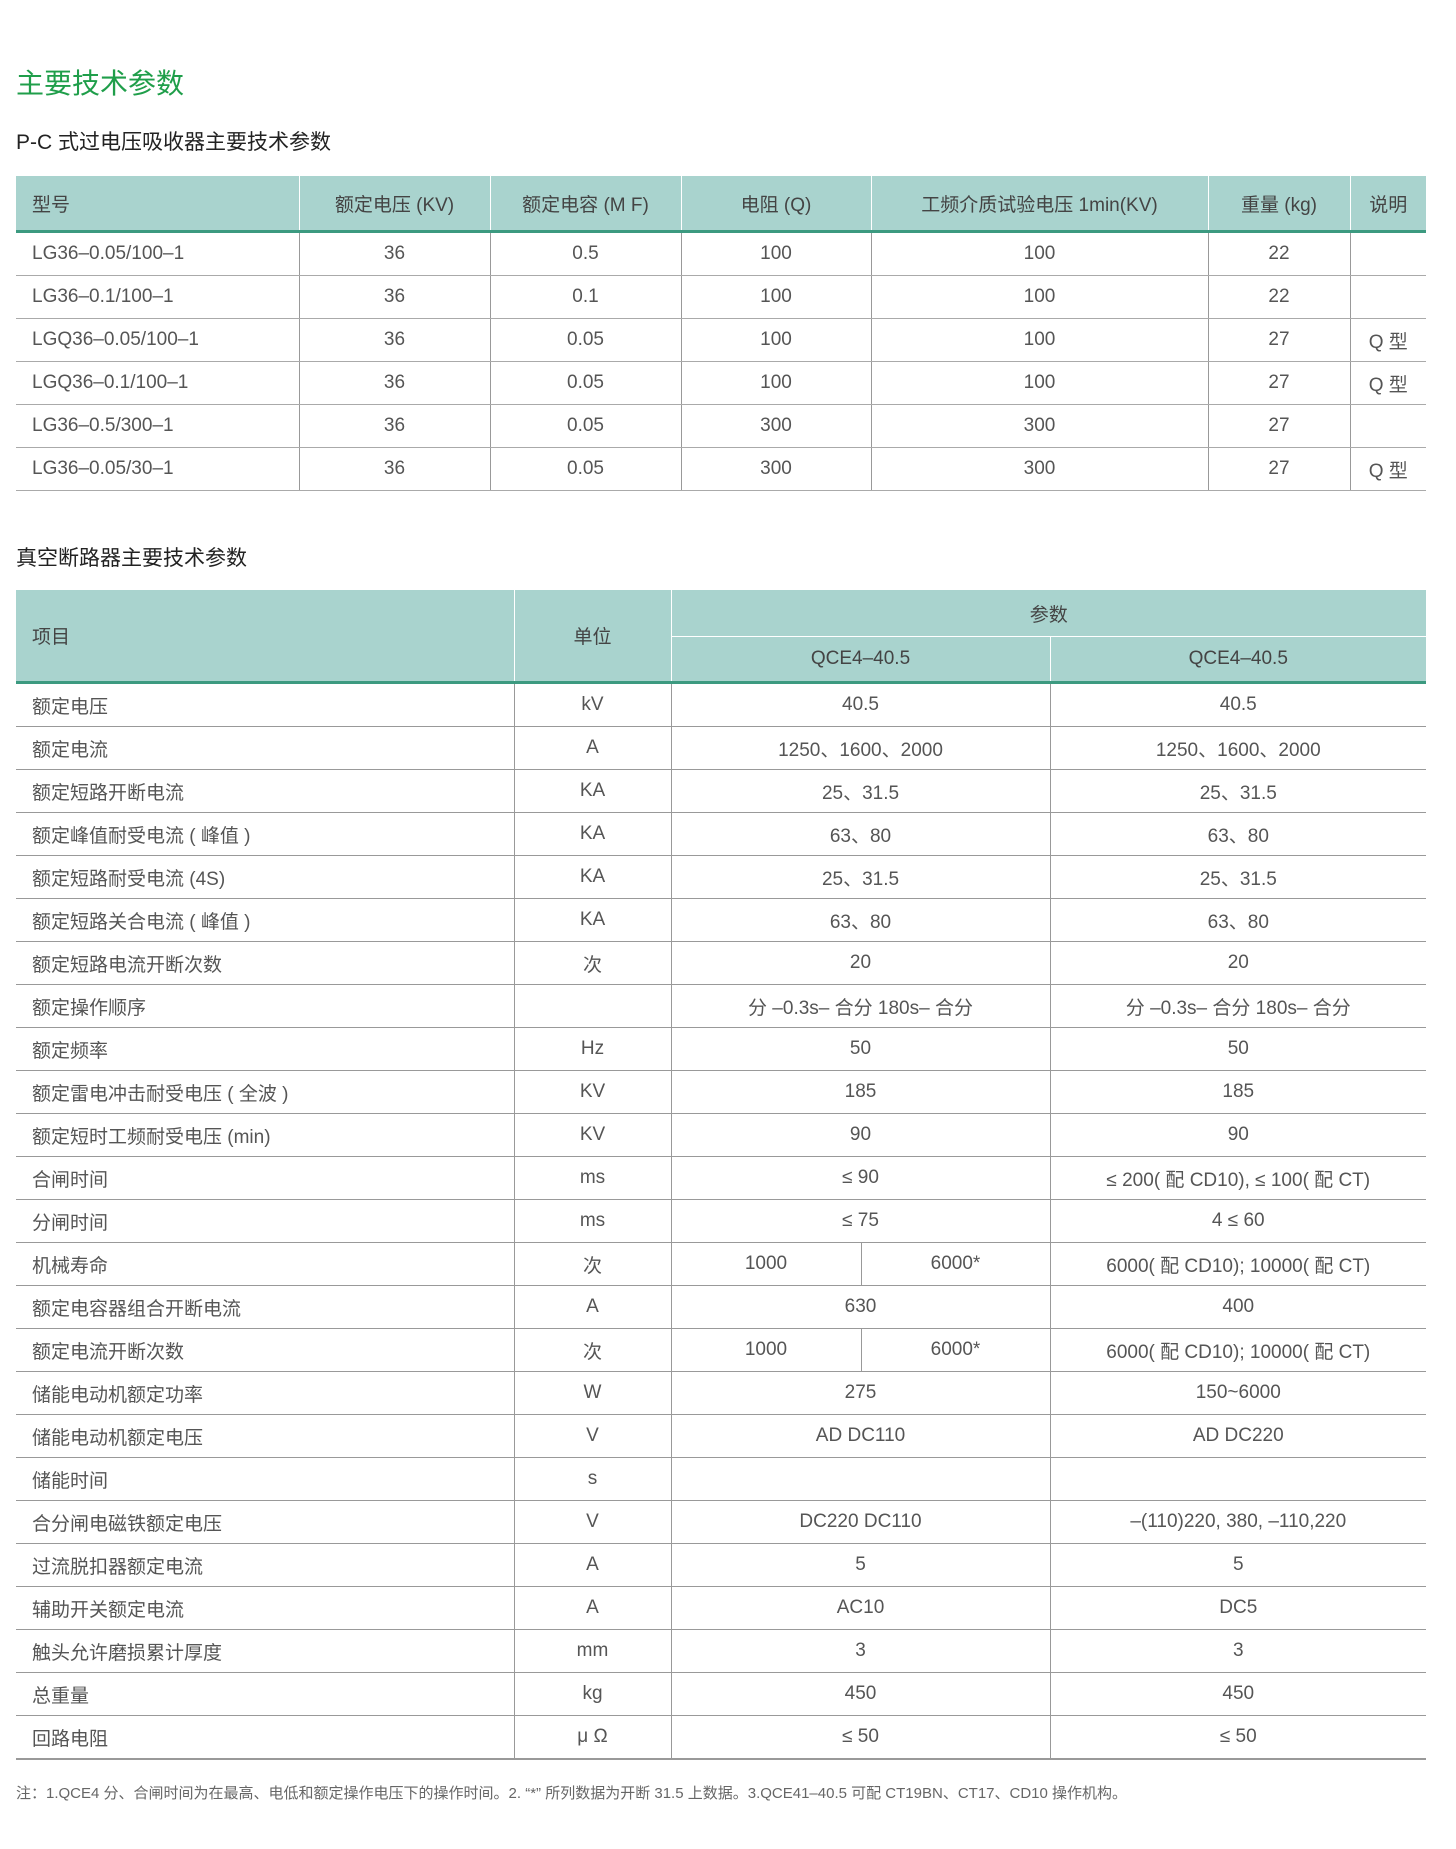  What do you see at coordinates (860, 1221) in the screenshot?
I see `value-cell-model1: ≤ 75` at bounding box center [860, 1221].